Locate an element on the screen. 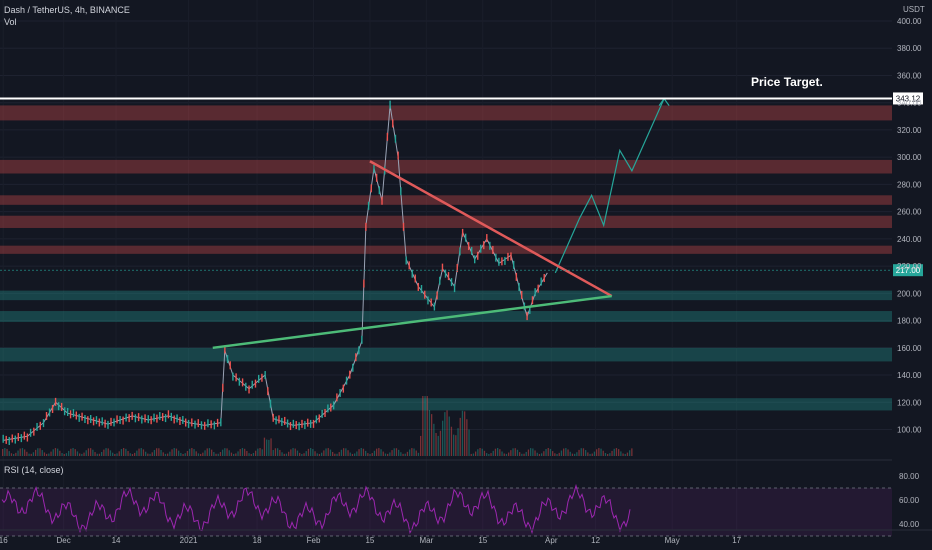 This screenshot has height=550, width=932. price-axis-tick: 360.00 is located at coordinates (909, 75).